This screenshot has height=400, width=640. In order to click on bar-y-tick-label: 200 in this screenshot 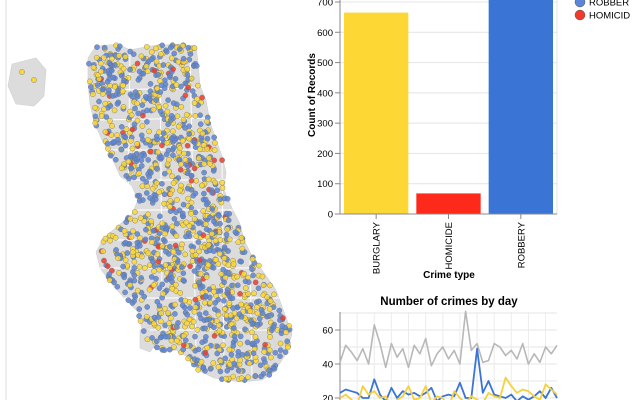, I will do `click(325, 154)`.